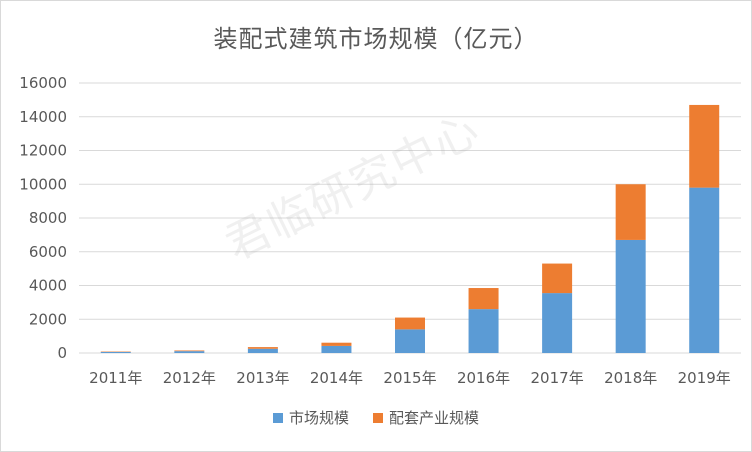 Image resolution: width=752 pixels, height=452 pixels. Describe the element at coordinates (336, 378) in the screenshot. I see `x-tick-label: 2014年` at that location.